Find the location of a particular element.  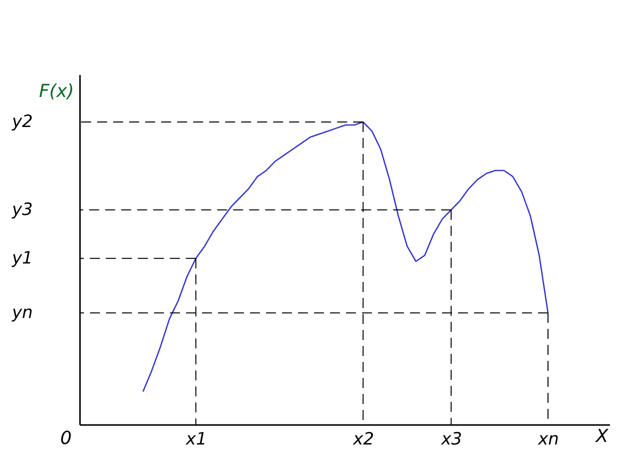

ref-line-label: y3 is located at coordinates (22, 210).